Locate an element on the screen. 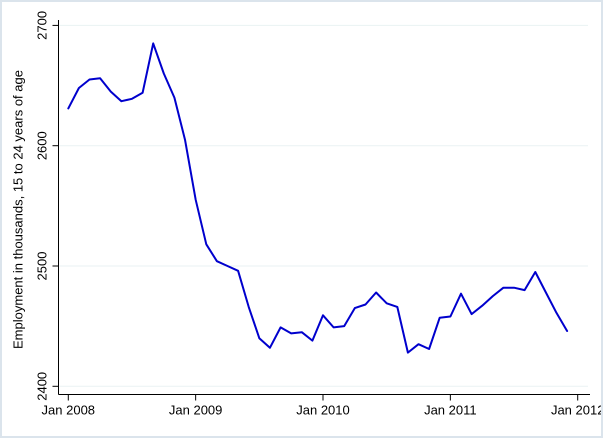 The width and height of the screenshot is (603, 438). y-tick-label: 2500 is located at coordinates (42, 266).